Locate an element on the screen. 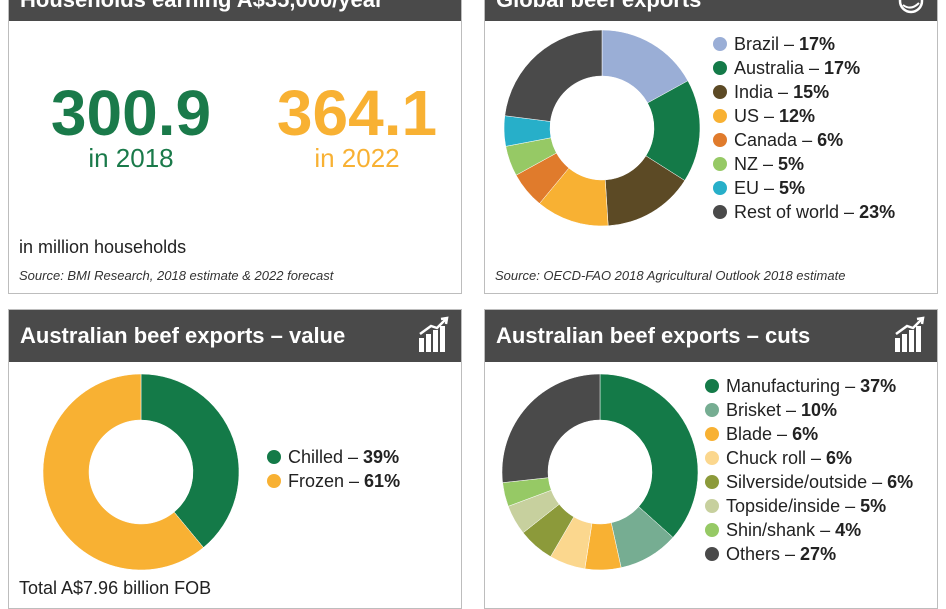 This screenshot has width=946, height=609. households-note: in million households is located at coordinates (103, 247).